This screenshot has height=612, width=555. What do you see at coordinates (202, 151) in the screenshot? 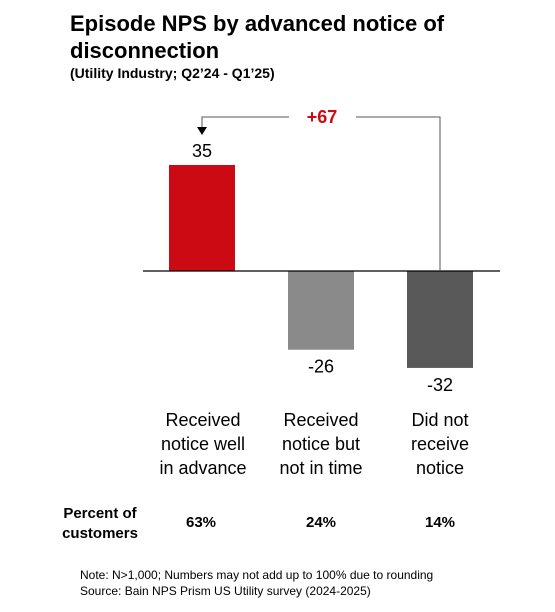
I see `bar-value-label-0: 35` at bounding box center [202, 151].